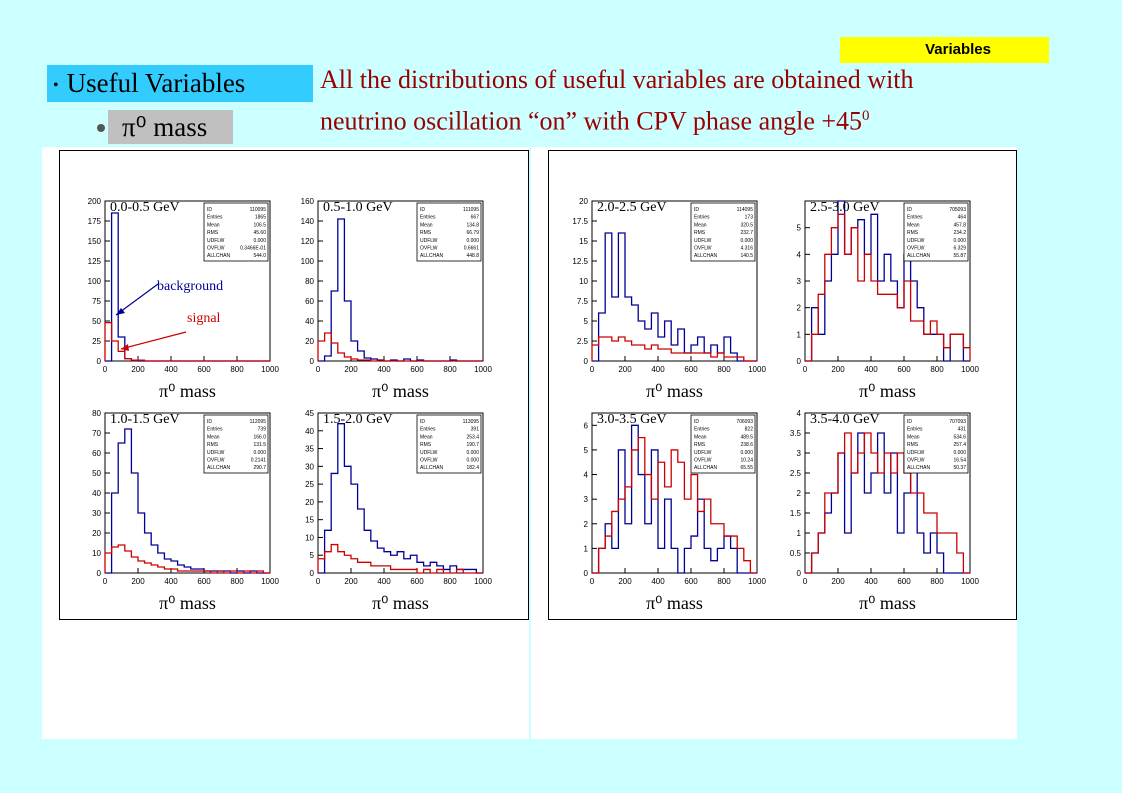 This screenshot has width=1122, height=793. What do you see at coordinates (95, 261) in the screenshot?
I see `y-tick-label: 125` at bounding box center [95, 261].